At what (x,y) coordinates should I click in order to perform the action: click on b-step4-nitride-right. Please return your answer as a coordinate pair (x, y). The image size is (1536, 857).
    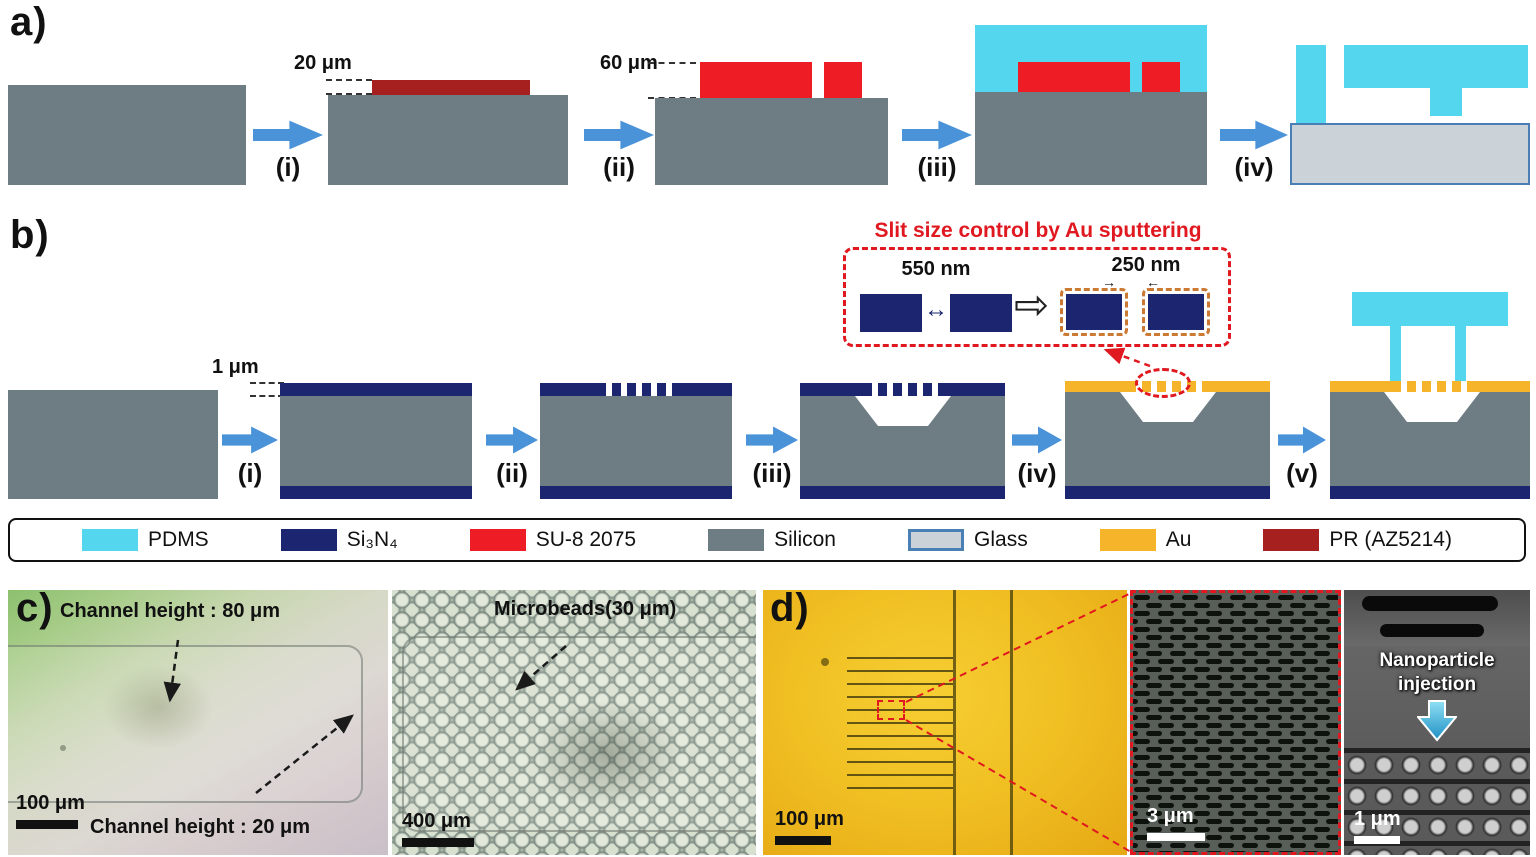
    Looking at the image, I should click on (974, 389).